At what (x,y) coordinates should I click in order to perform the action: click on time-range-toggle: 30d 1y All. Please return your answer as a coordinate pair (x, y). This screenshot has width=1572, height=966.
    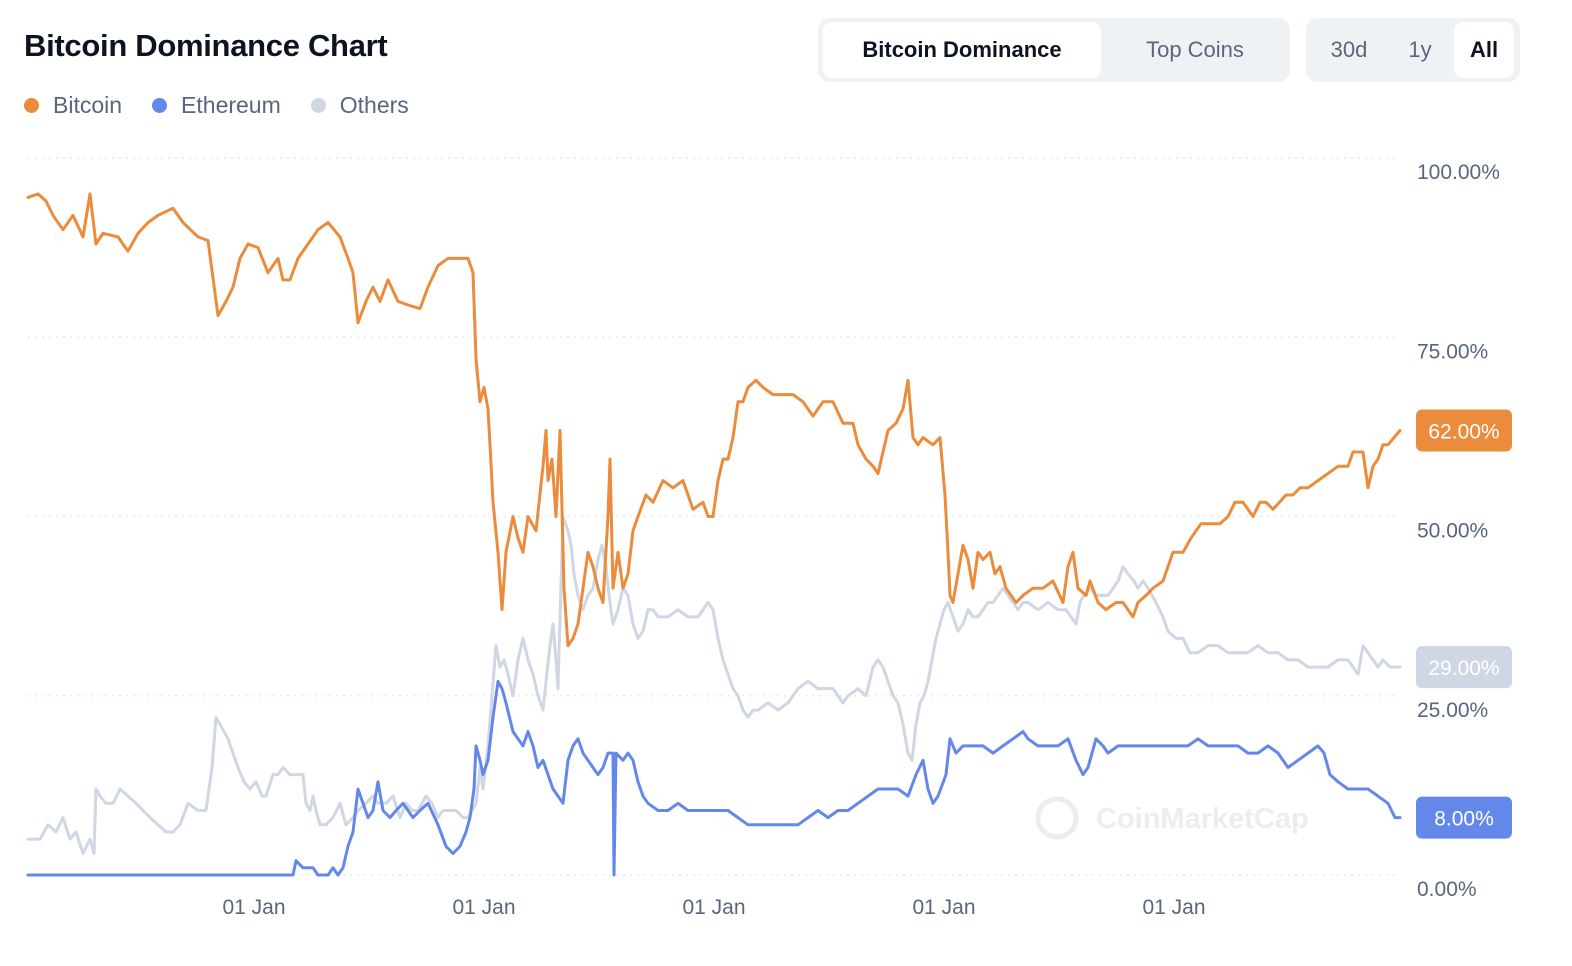
    Looking at the image, I should click on (1413, 50).